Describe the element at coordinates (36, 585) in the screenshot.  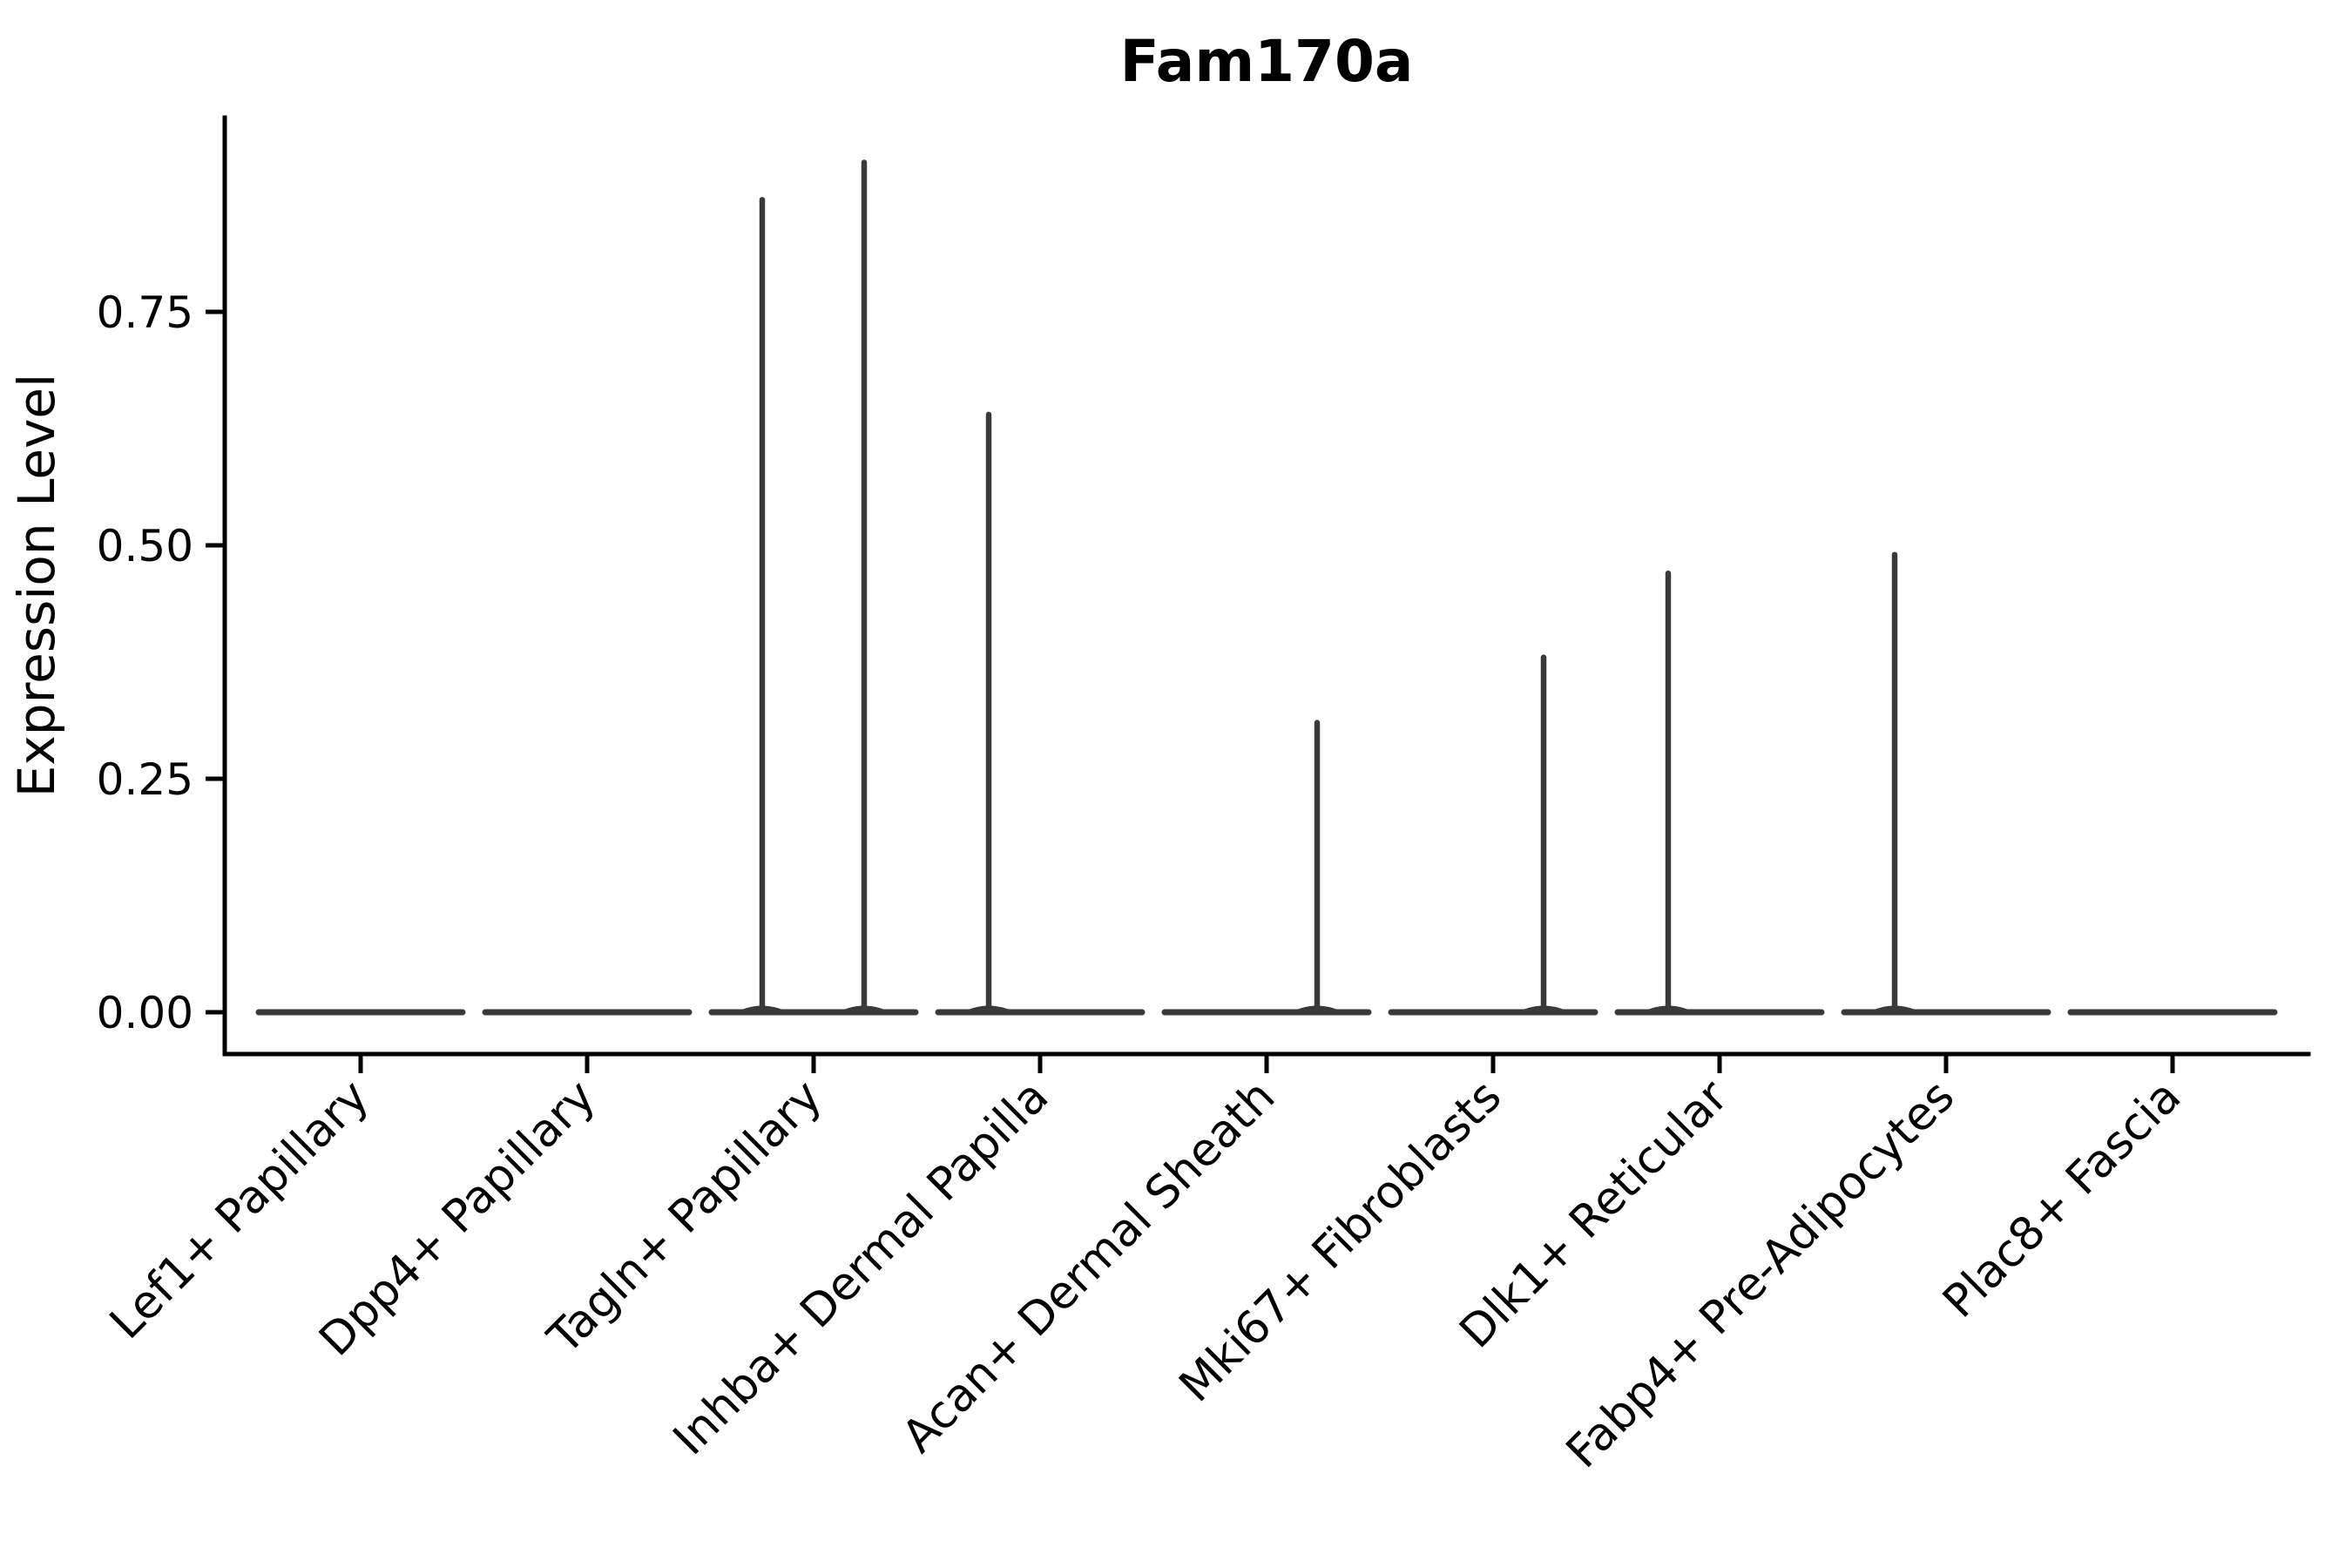
I see `y-axis-title: Expression Level` at that location.